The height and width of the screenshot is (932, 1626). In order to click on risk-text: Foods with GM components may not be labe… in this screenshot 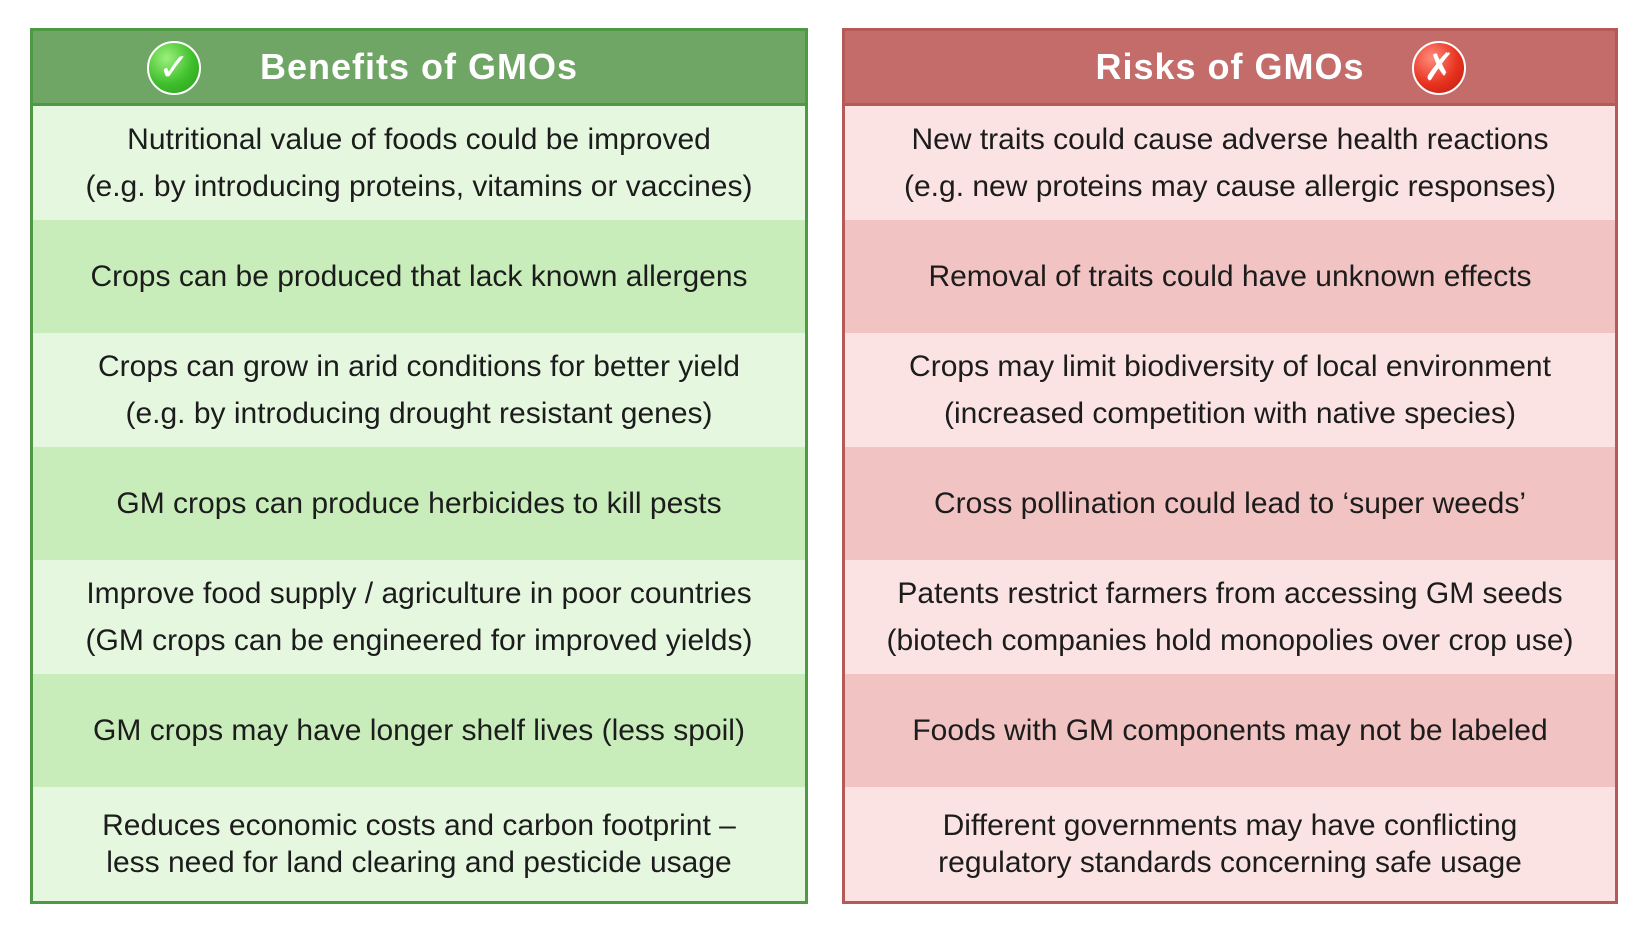, I will do `click(1230, 731)`.